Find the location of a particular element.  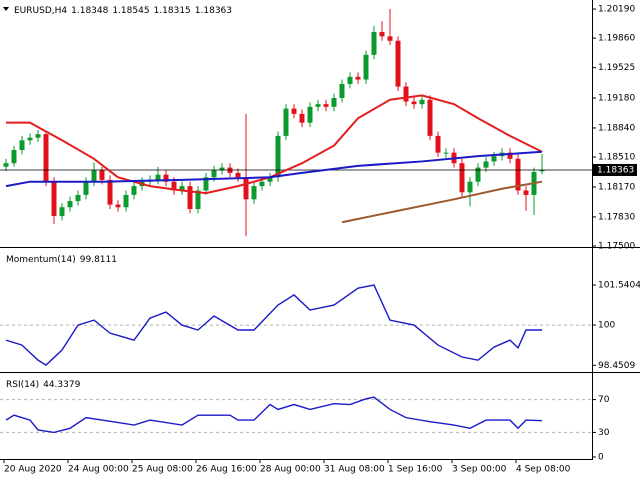

indicator-value: 99.8111 is located at coordinates (98, 260).